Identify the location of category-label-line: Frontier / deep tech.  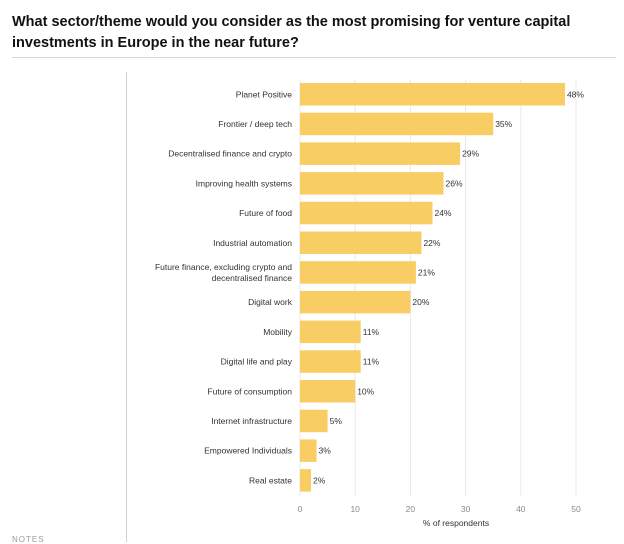
(255, 124).